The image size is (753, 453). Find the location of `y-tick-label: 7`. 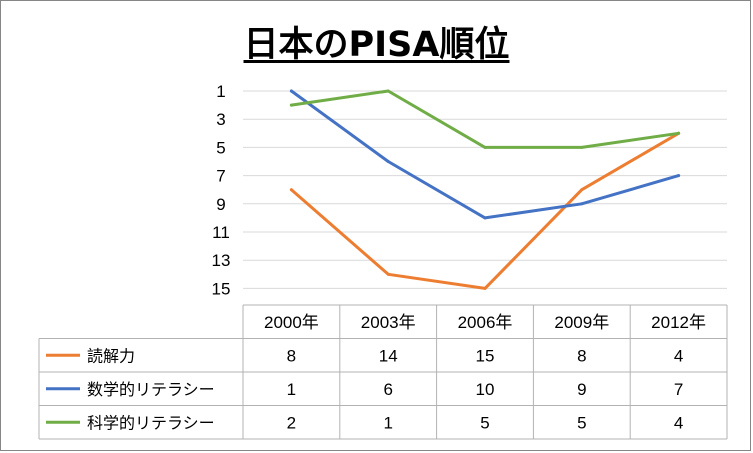

y-tick-label: 7 is located at coordinates (220, 176).